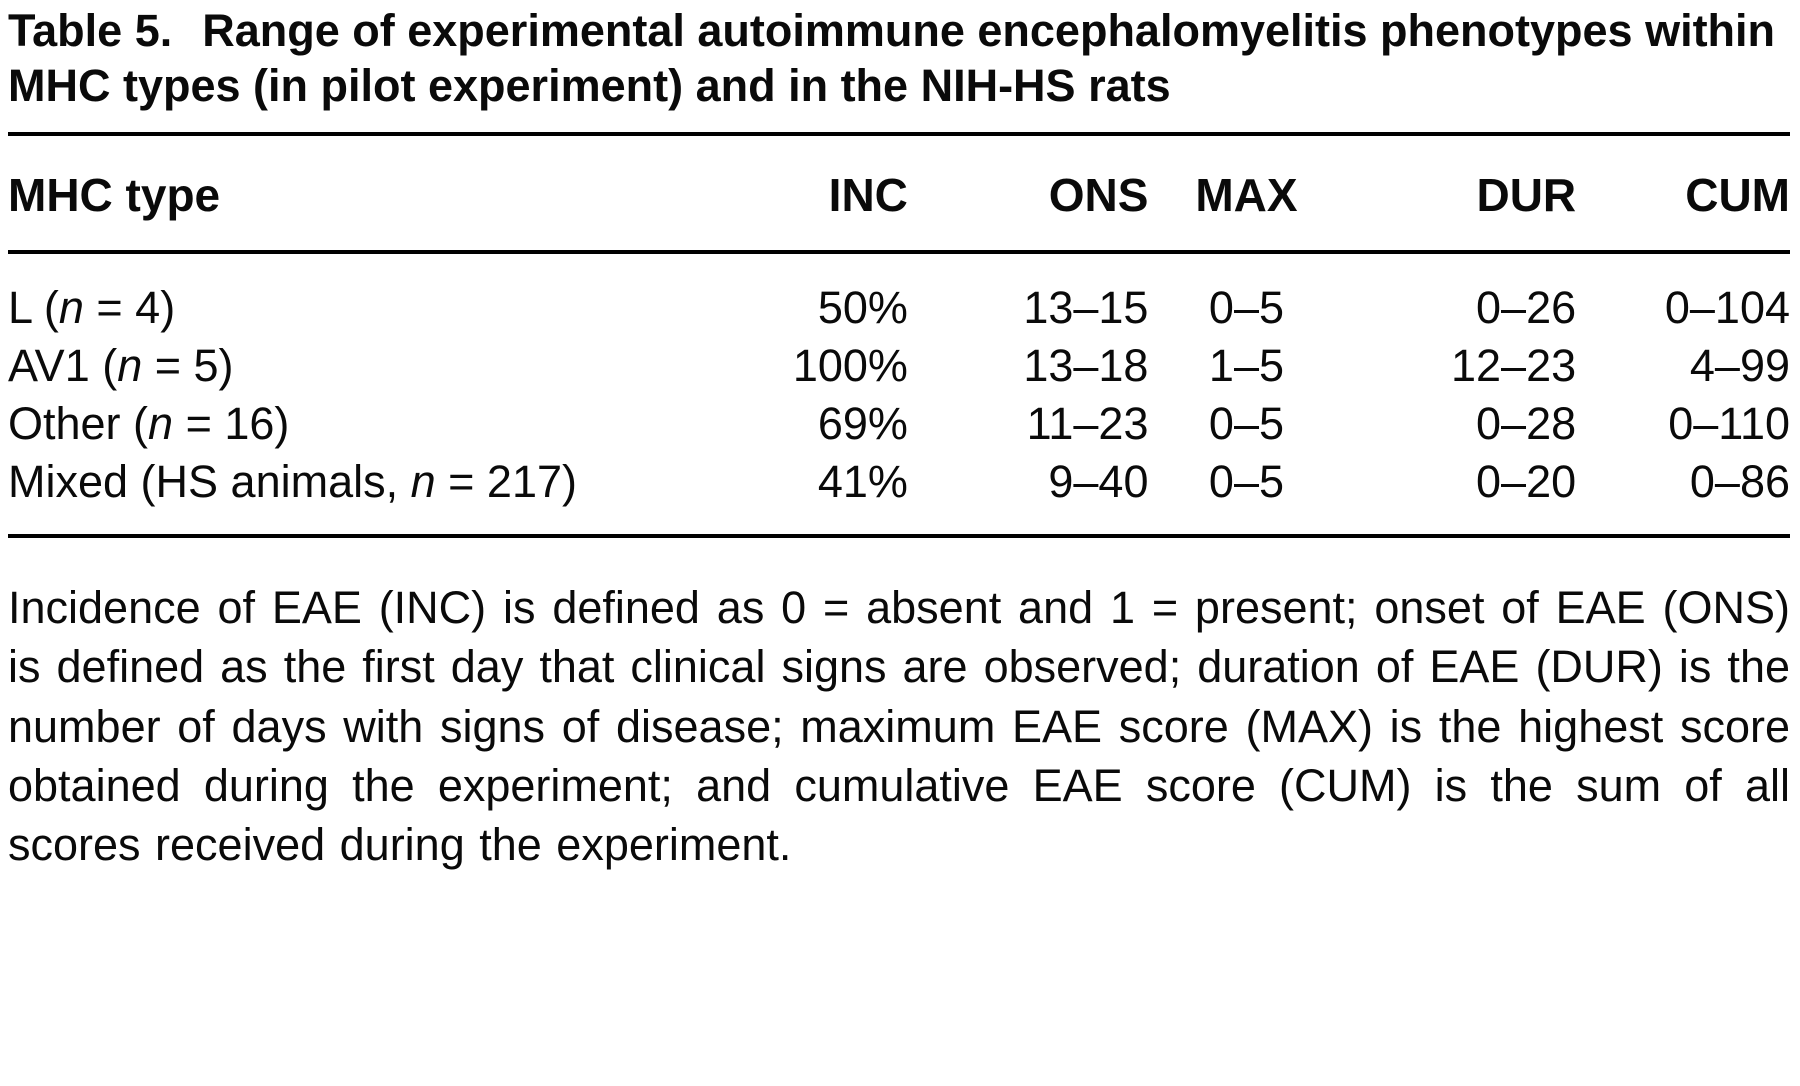  I want to click on cell-inc: 100%, so click(850, 365).